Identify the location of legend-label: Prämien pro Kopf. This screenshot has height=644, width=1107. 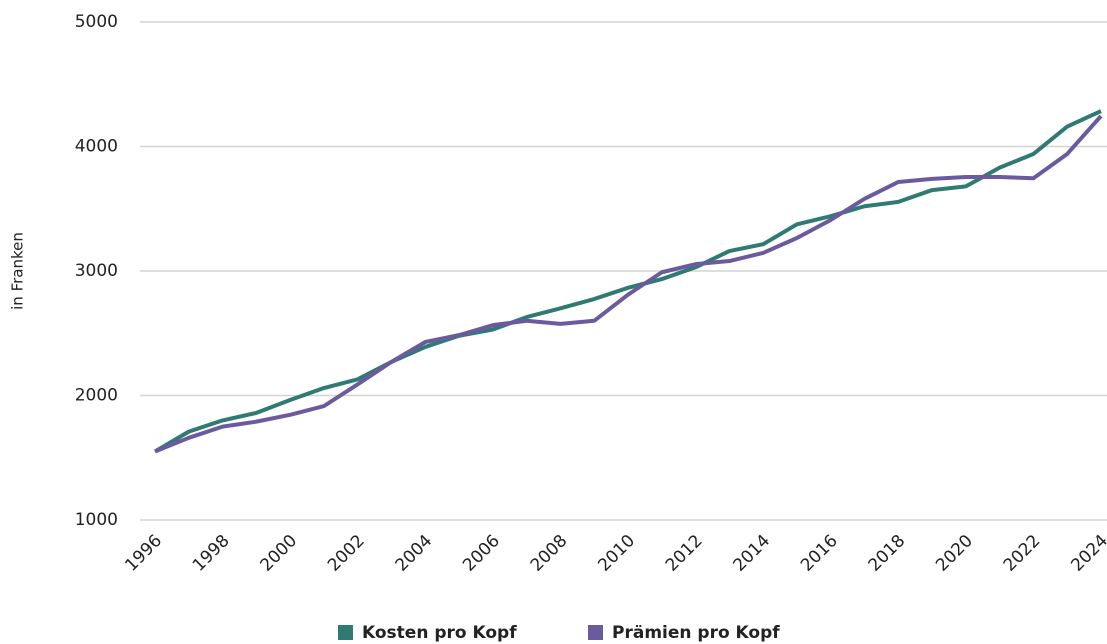
(696, 633).